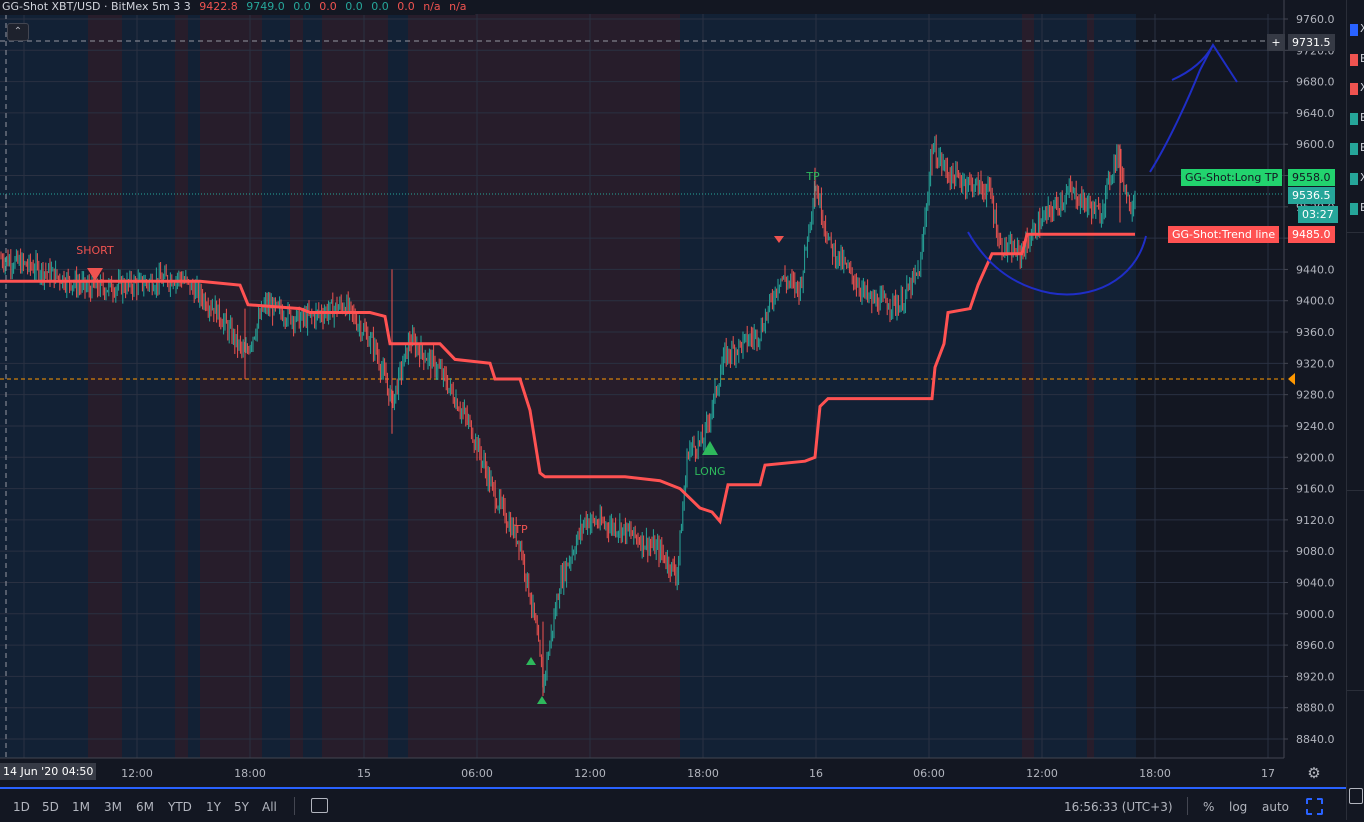  Describe the element at coordinates (1315, 113) in the screenshot. I see `price-tick-label: 9640.0` at that location.